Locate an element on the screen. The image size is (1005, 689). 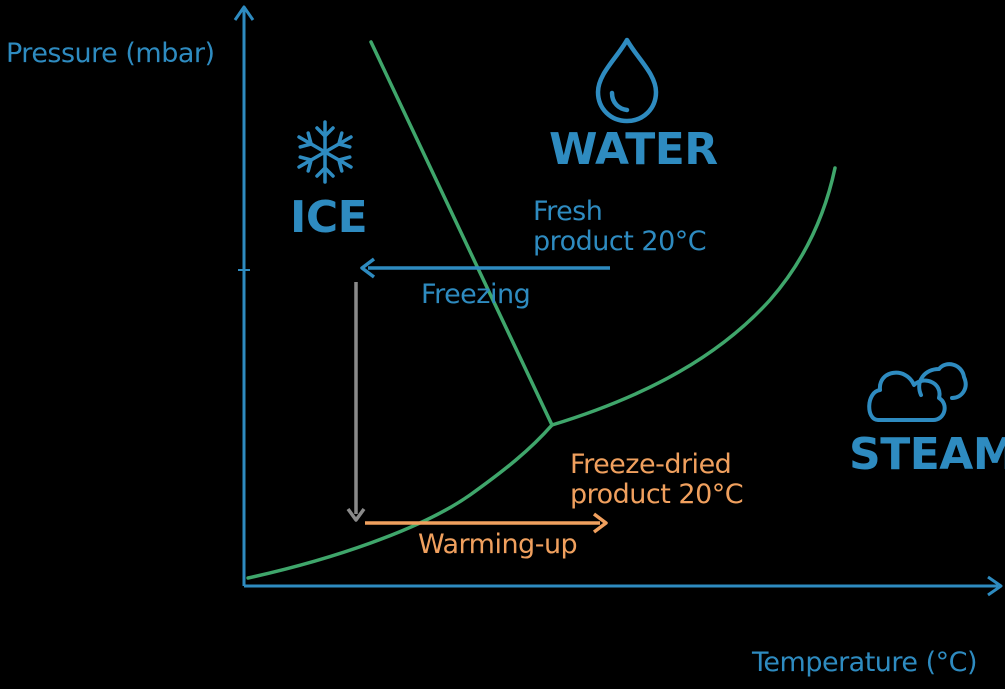
fresh-product-line-2: product 20°C is located at coordinates (620, 242).